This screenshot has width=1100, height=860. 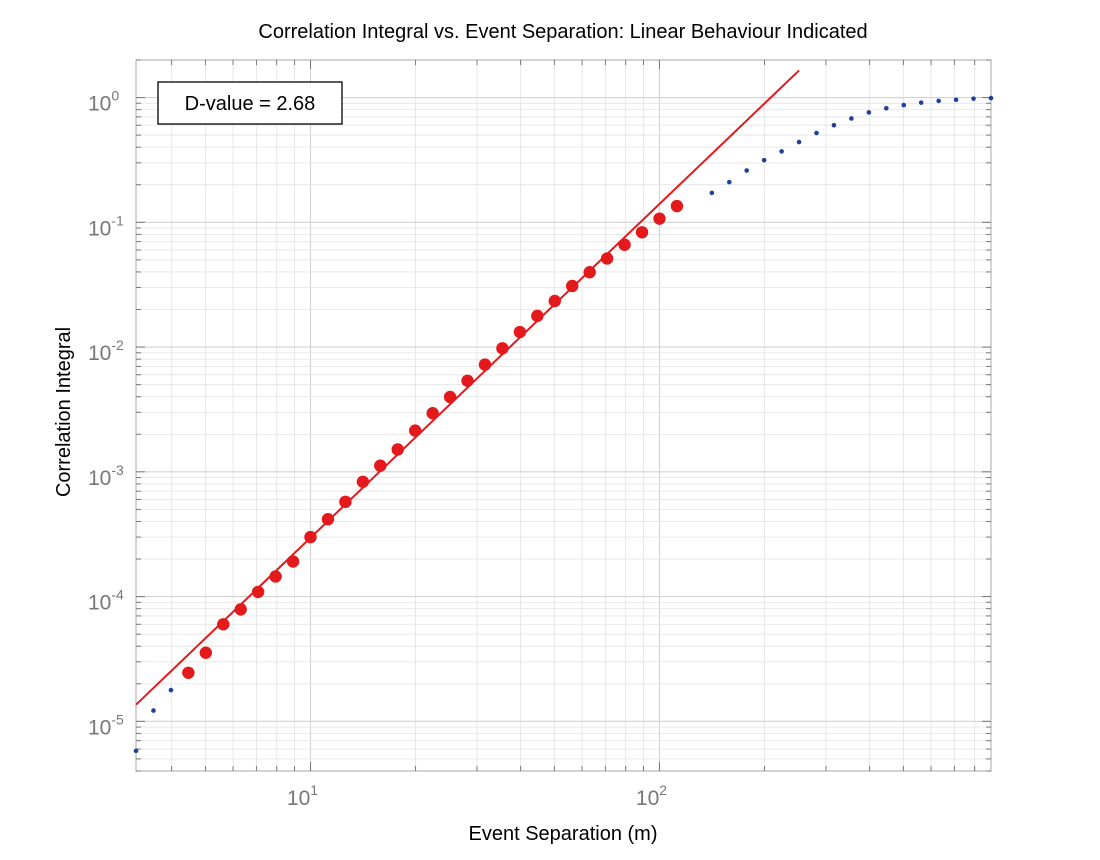 I want to click on y-tick-label: 10⁻³, so click(x=106, y=476).